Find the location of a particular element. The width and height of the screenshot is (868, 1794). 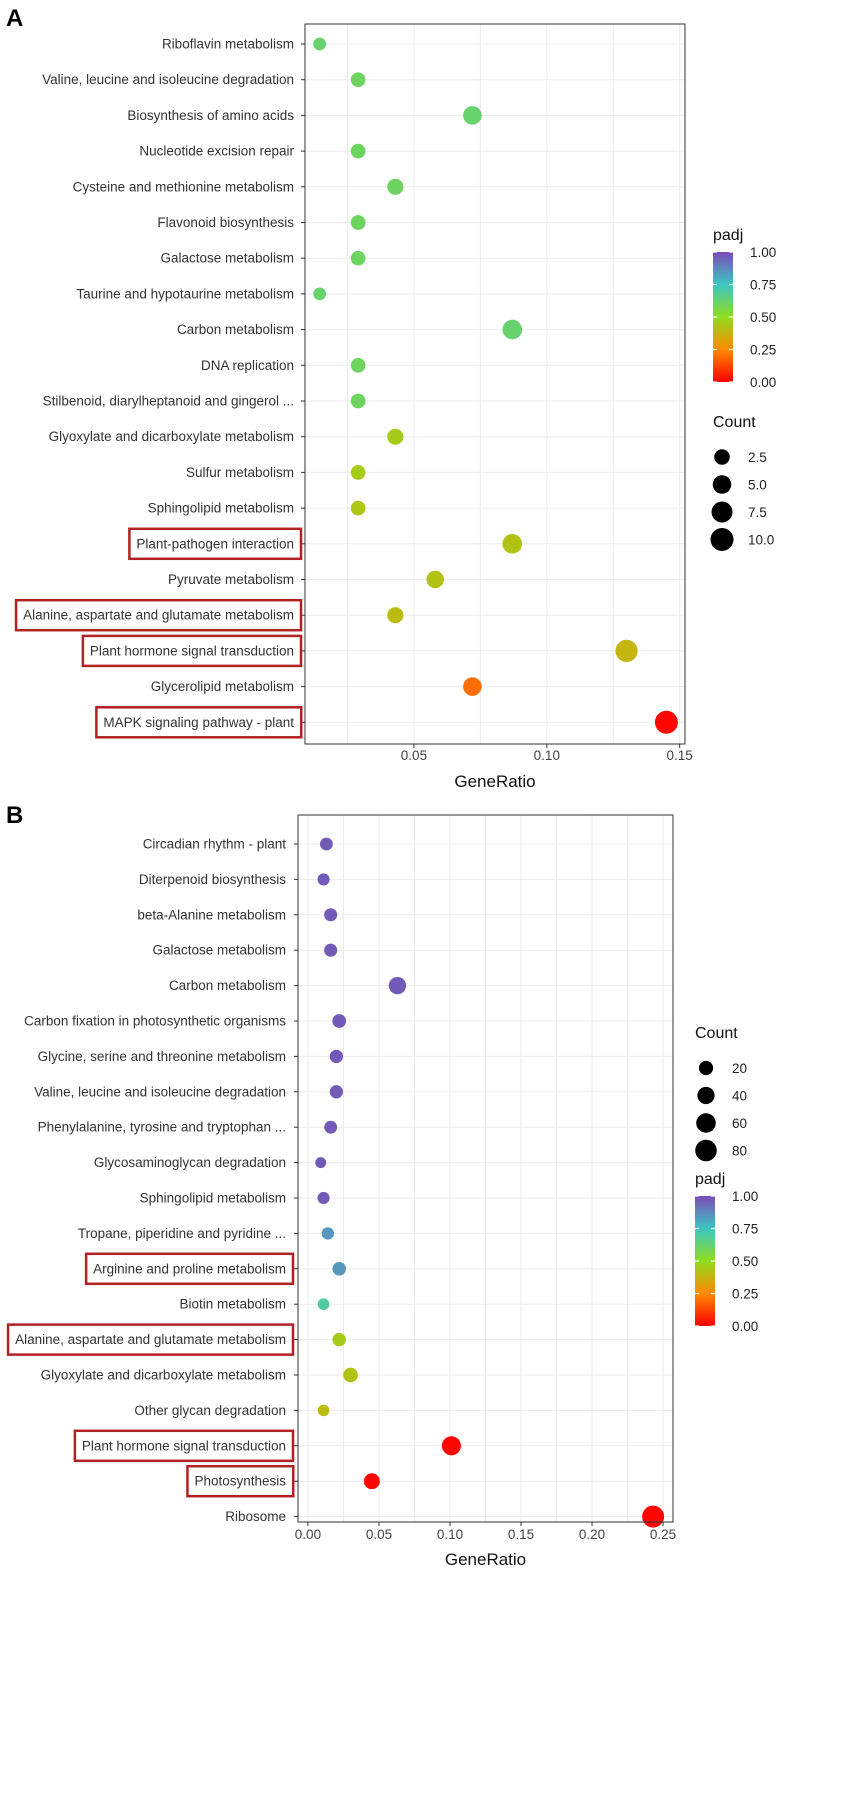

x-tick-label: 0.00 is located at coordinates (308, 1534).